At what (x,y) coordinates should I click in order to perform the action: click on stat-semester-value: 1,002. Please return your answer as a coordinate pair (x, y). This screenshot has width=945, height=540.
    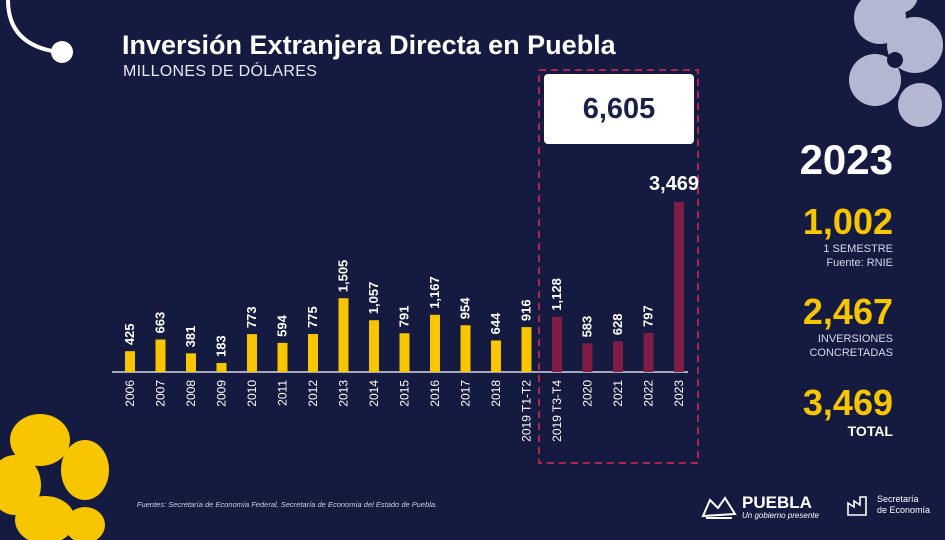
    Looking at the image, I should click on (847, 221).